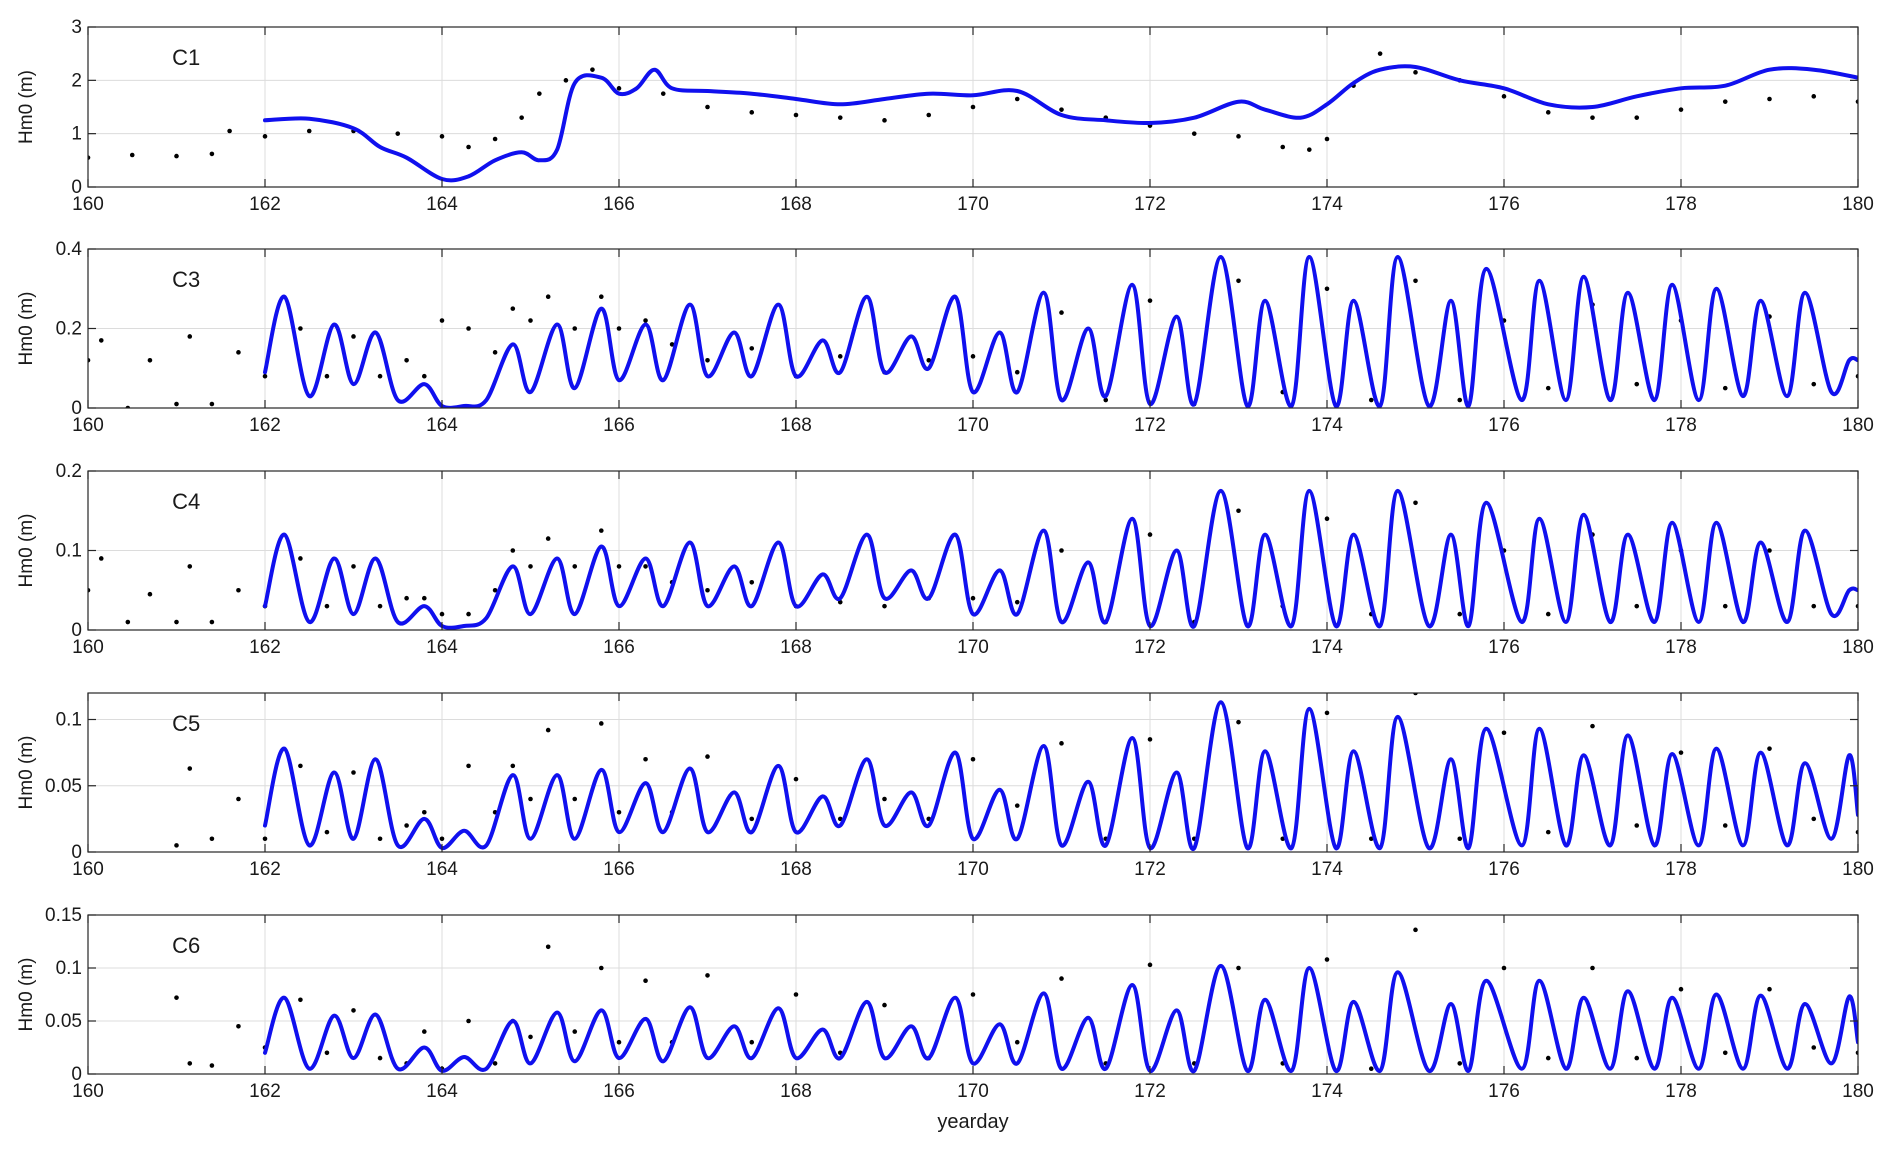  Describe the element at coordinates (26, 995) in the screenshot. I see `y-axis-label: Hm0 (m)` at that location.